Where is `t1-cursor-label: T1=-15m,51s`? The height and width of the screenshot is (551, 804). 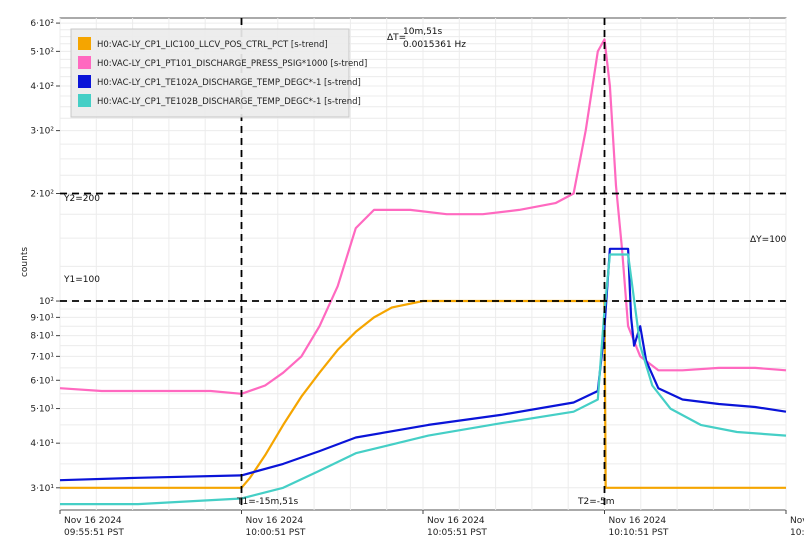 t1-cursor-label: T1=-15m,51s is located at coordinates (267, 502).